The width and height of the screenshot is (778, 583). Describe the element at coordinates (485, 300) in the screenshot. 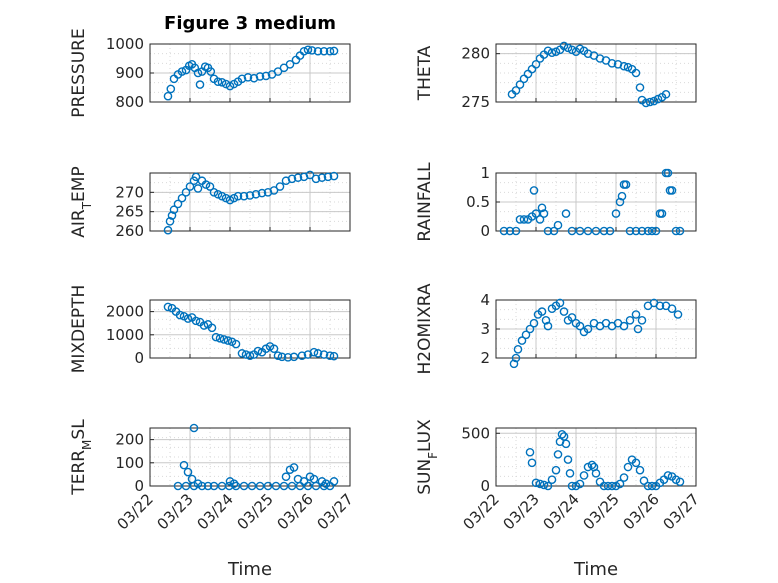

I see `y-tick-label: 4` at that location.